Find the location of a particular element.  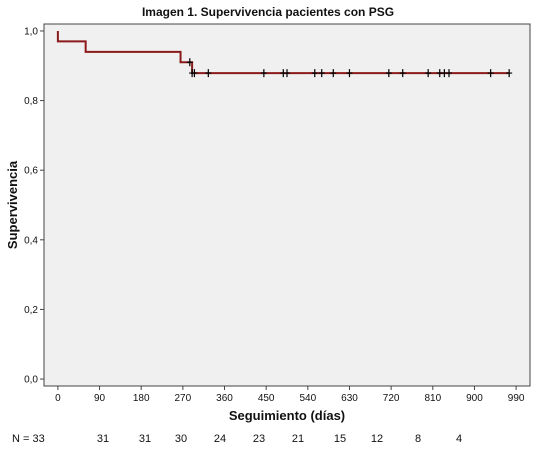

risk-count: 15 is located at coordinates (340, 439).